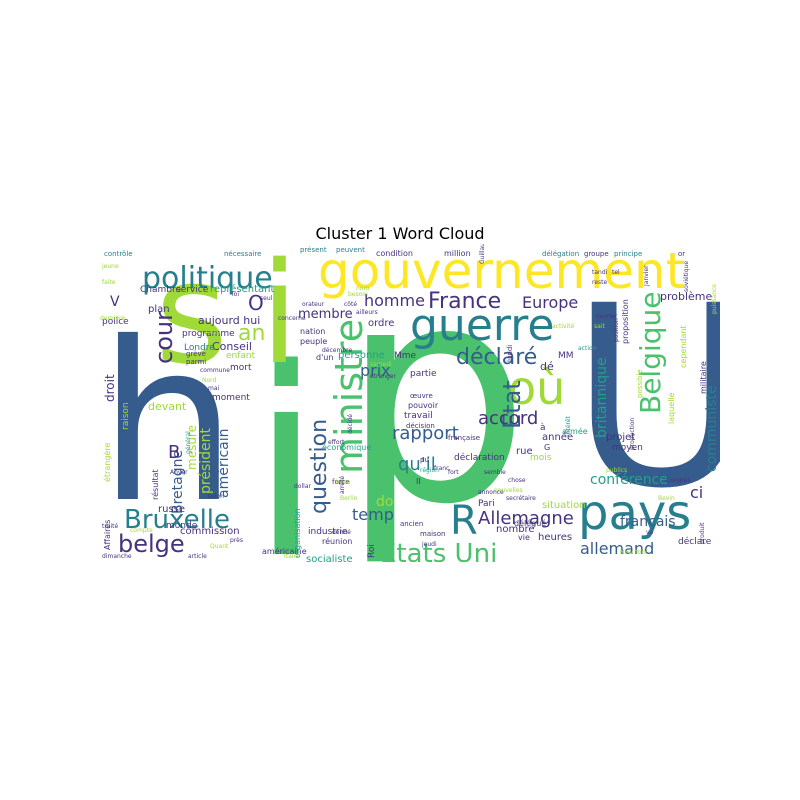  I want to click on word: Bretagne, so click(178, 482).